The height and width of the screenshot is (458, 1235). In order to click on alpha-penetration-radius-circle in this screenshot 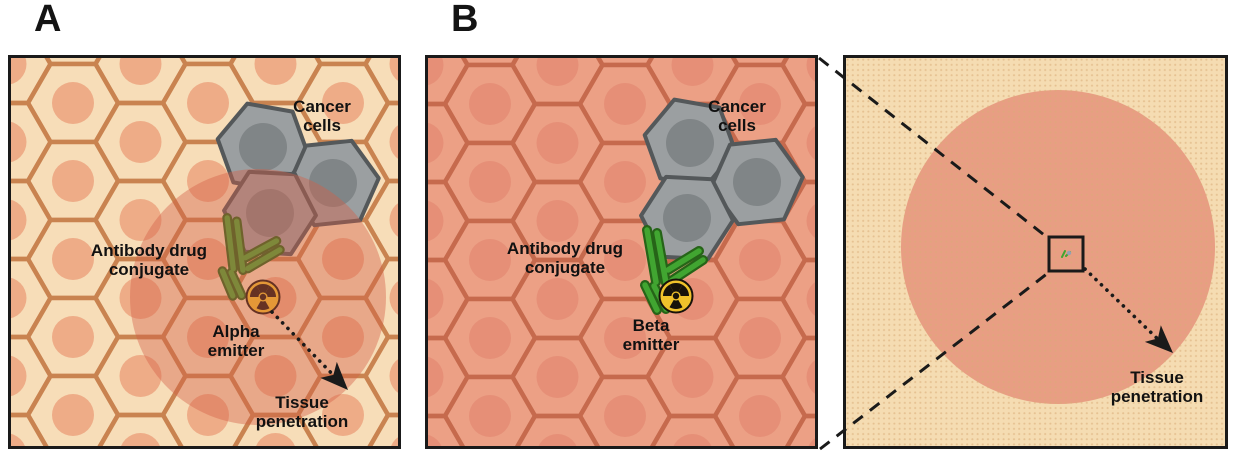, I will do `click(258, 297)`.